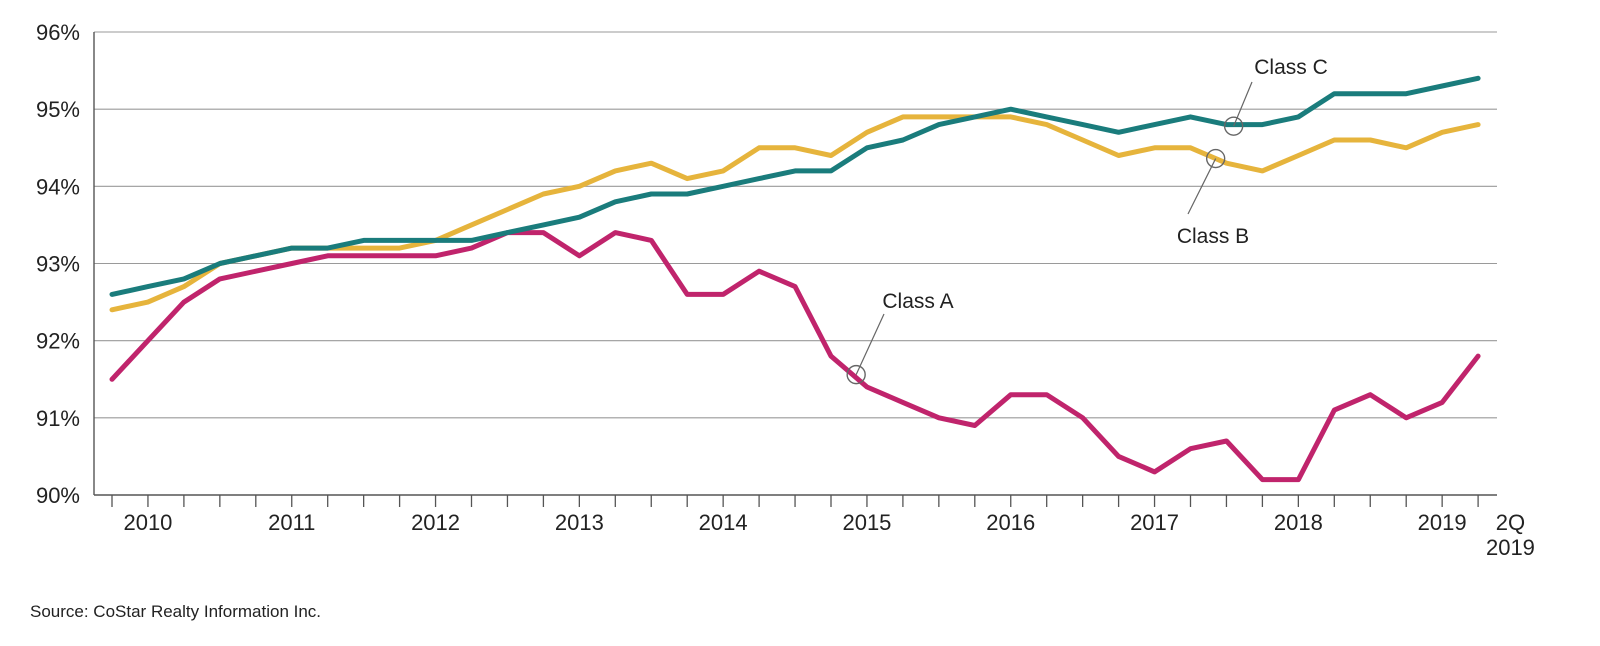 The height and width of the screenshot is (646, 1600). What do you see at coordinates (1154, 522) in the screenshot?
I see `x-tick-label: 2017` at bounding box center [1154, 522].